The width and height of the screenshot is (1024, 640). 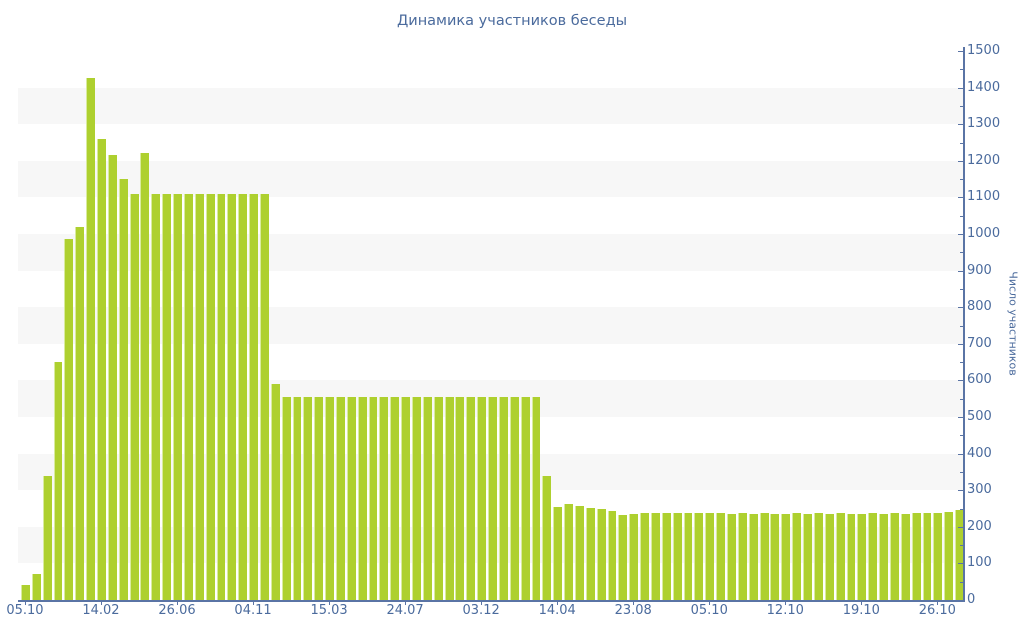 What do you see at coordinates (709, 610) in the screenshot?
I see `x-tick-label: 05.10` at bounding box center [709, 610].